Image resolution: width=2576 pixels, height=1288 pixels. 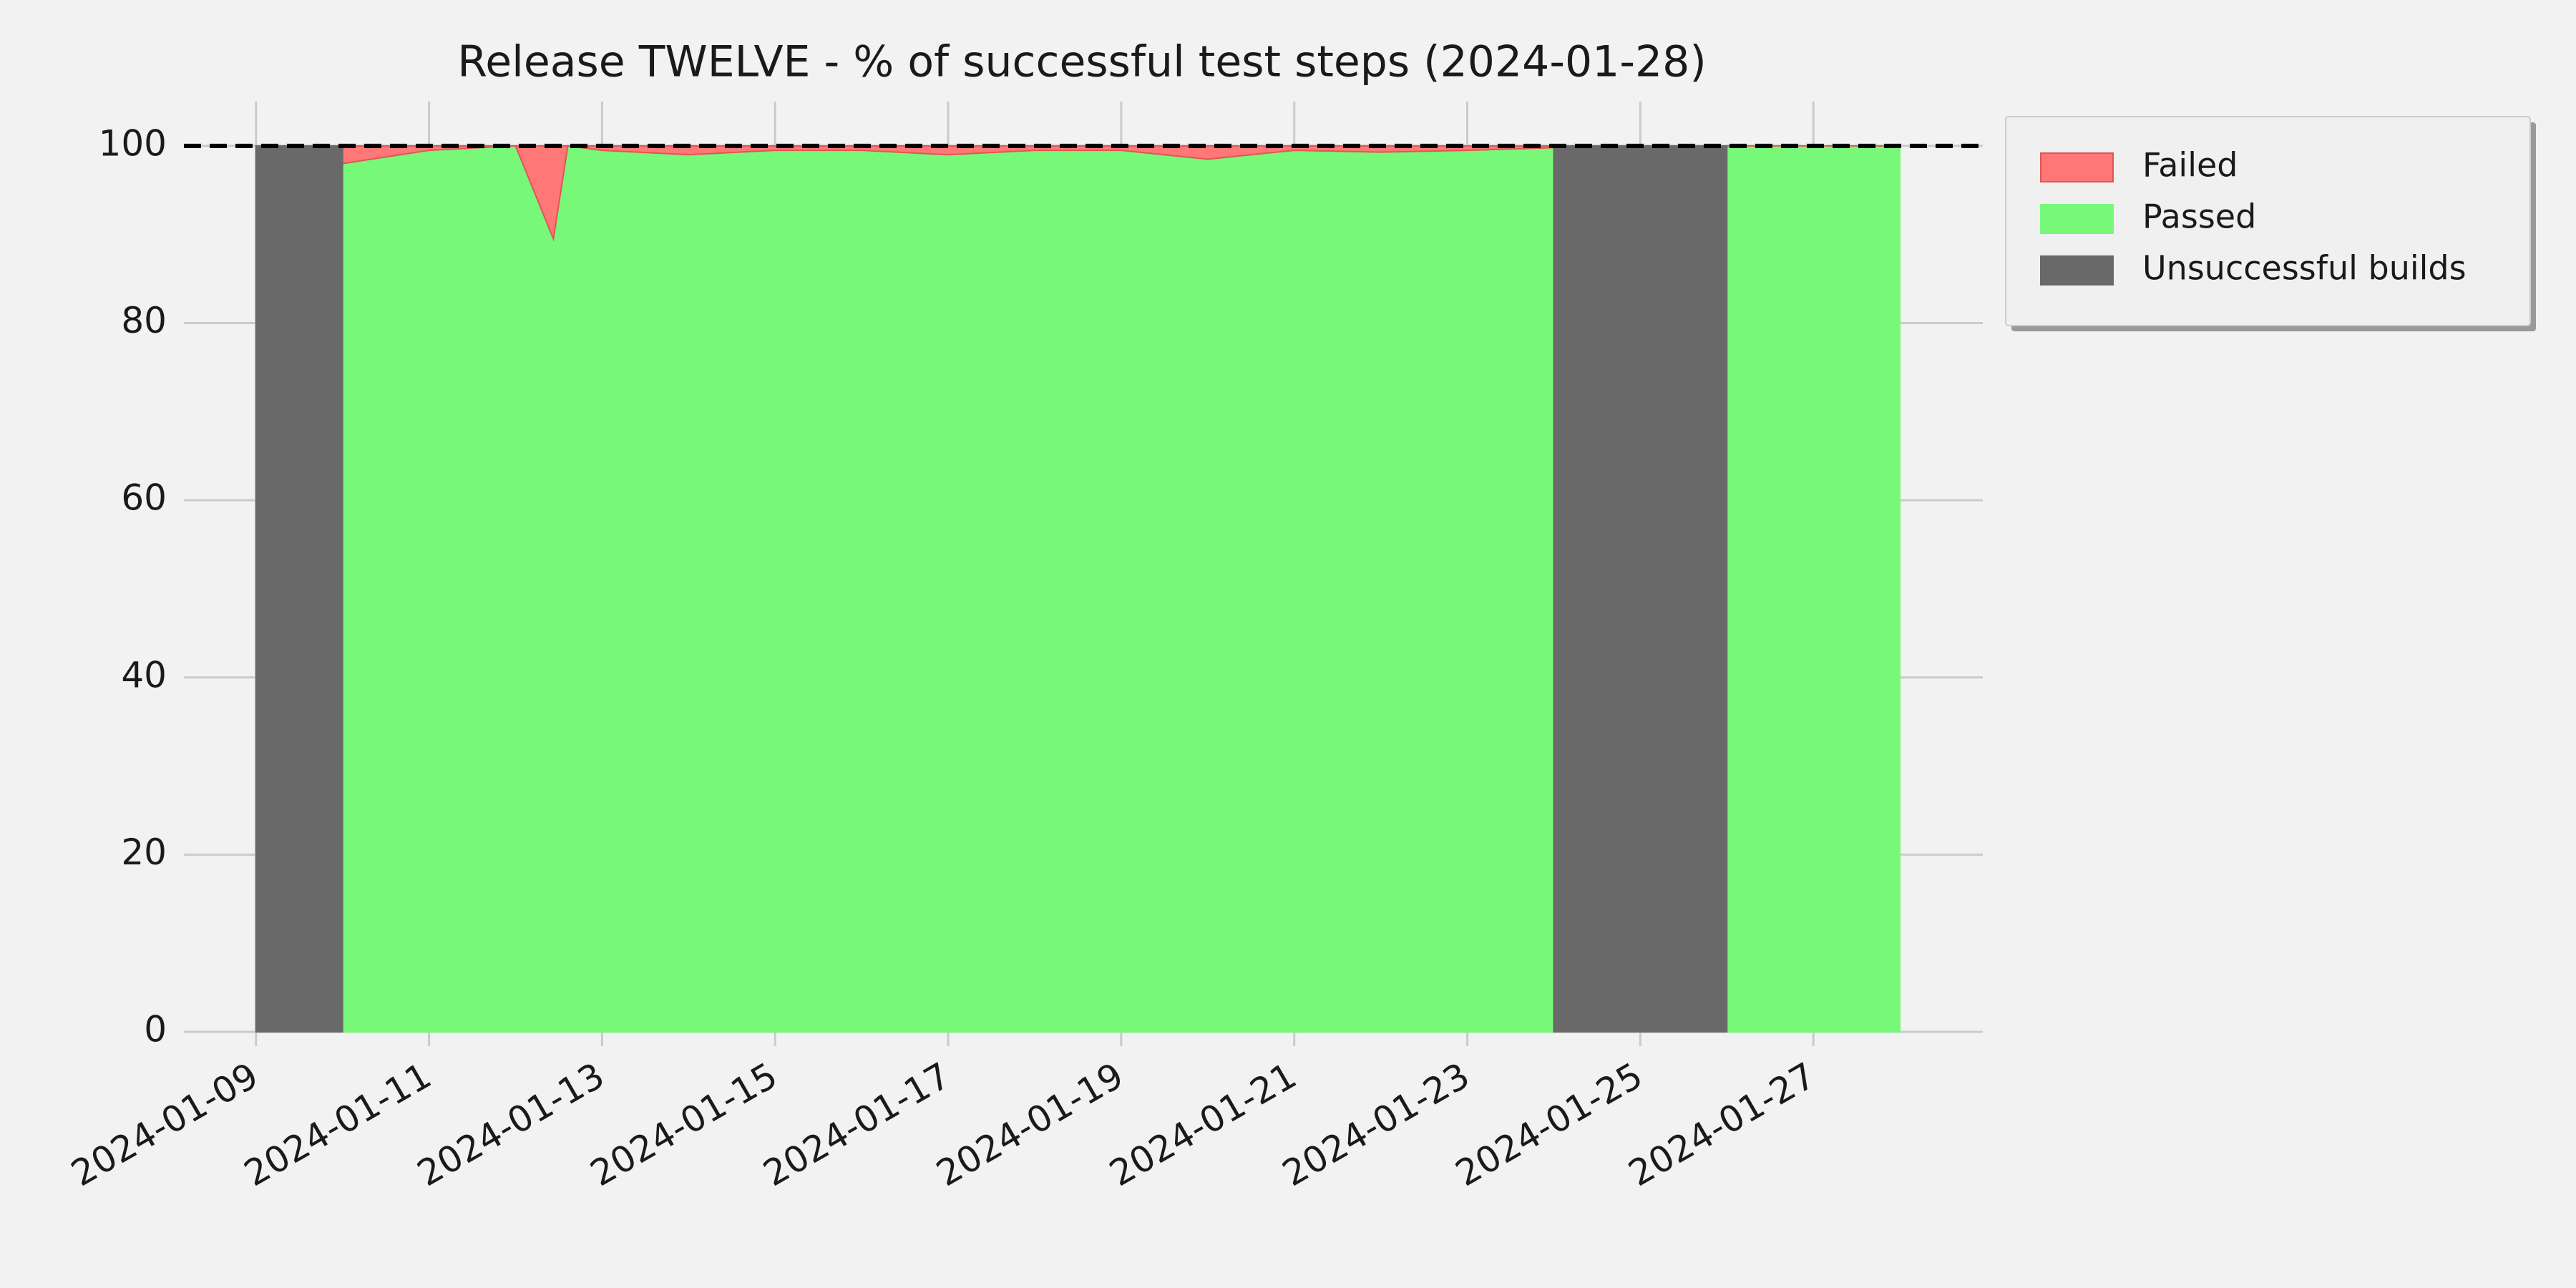 I want to click on y-tick-label: 20, so click(x=144, y=852).